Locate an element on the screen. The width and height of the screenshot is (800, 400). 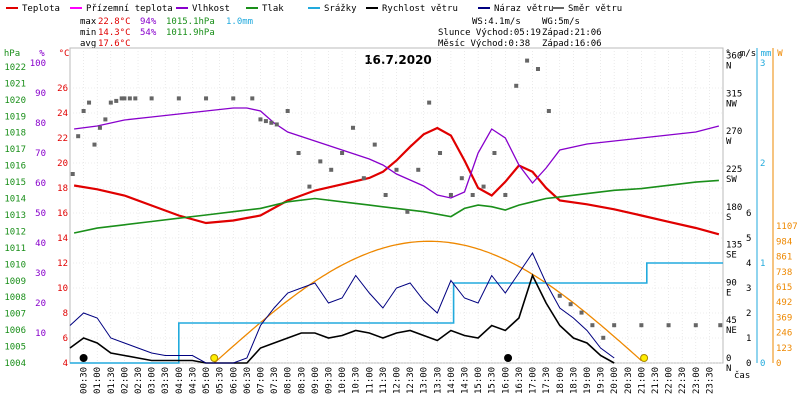
x-tick: 19:00 is located at coordinates (588, 380).